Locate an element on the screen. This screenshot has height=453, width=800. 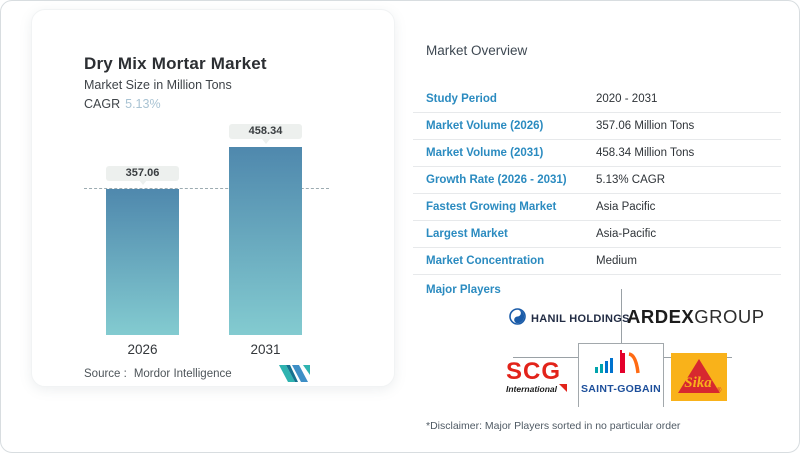
source-attribution: Source : Mordor Intelligence is located at coordinates (158, 374).